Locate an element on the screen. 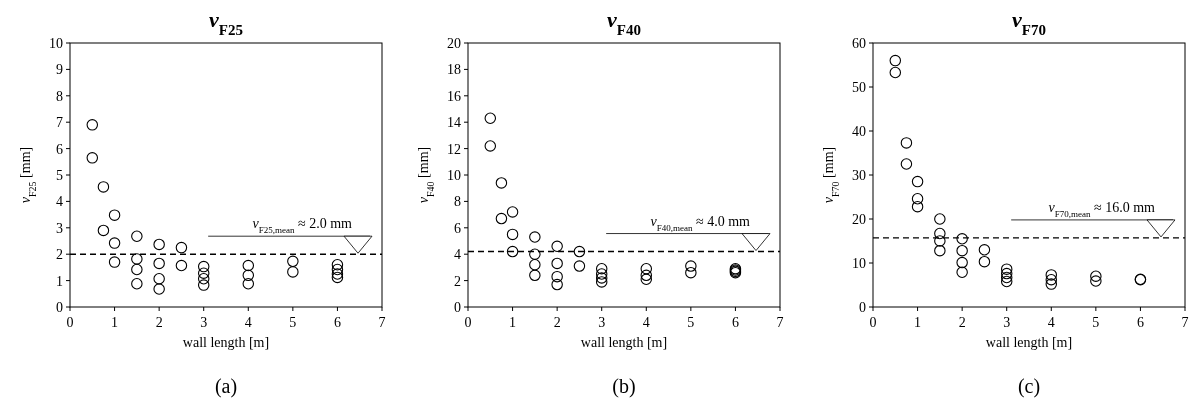  x-tick-label: 6 is located at coordinates (337, 322).